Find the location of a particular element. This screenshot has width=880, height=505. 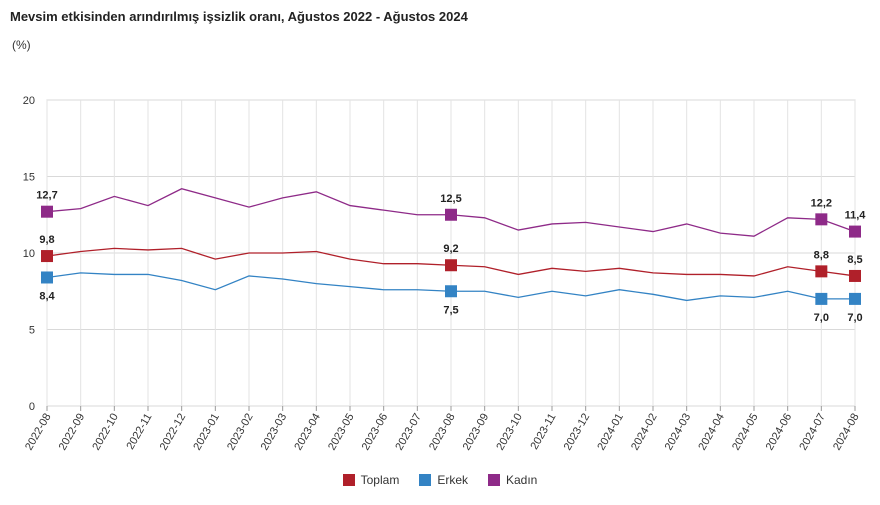

legend-item-erkek: Erkek is located at coordinates (443, 480).